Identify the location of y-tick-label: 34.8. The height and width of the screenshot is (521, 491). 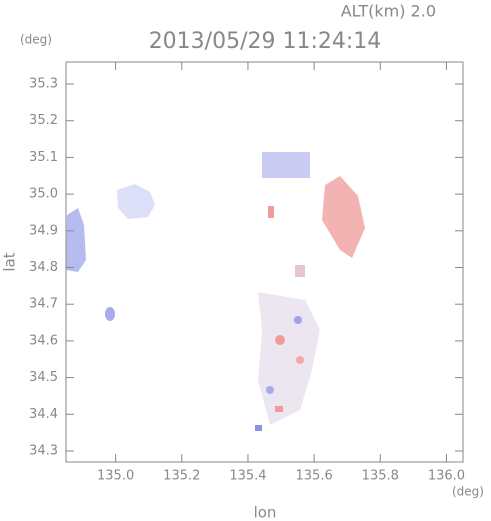
(43, 267).